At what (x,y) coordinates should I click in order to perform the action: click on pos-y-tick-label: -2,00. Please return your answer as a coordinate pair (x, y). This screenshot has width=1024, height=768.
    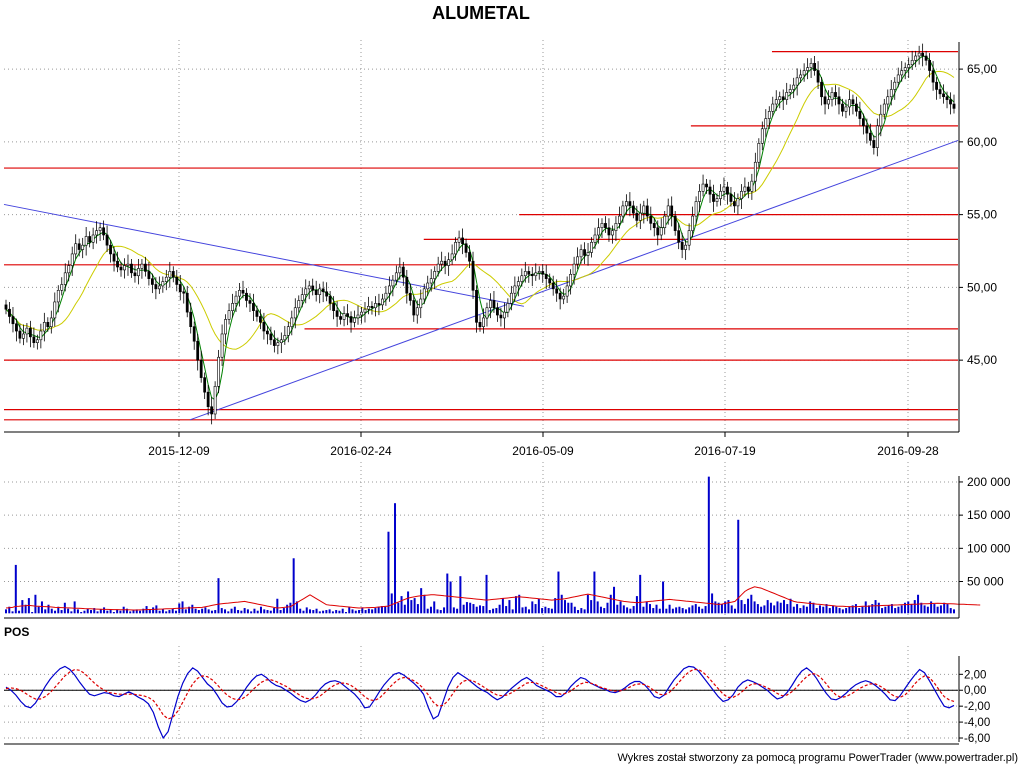
    Looking at the image, I should click on (977, 707).